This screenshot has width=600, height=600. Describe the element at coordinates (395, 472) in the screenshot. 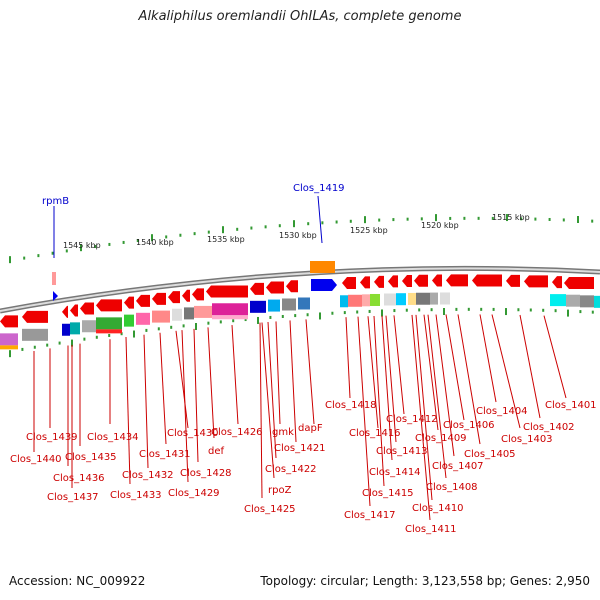

I see `gene-label: Clos_1414` at that location.